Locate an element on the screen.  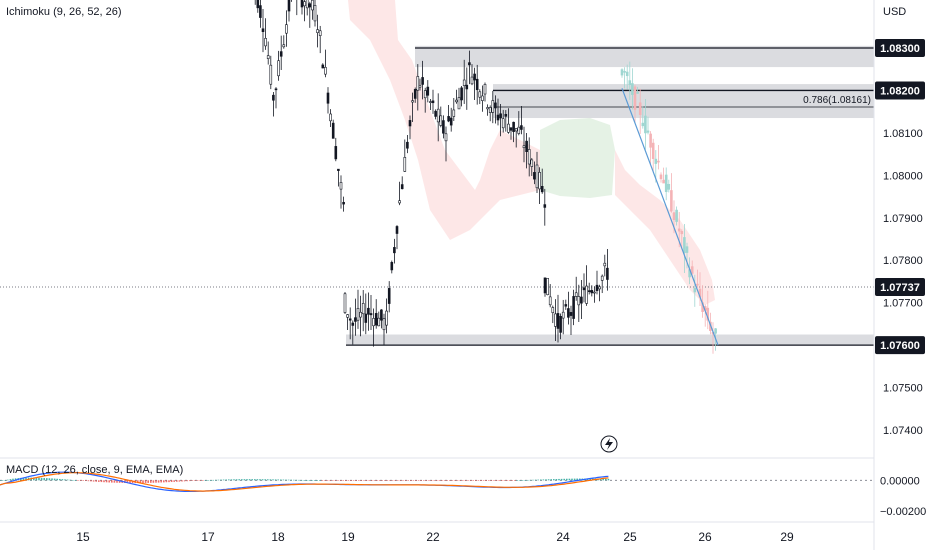
y-tick-label: 1.08100 is located at coordinates (903, 134).